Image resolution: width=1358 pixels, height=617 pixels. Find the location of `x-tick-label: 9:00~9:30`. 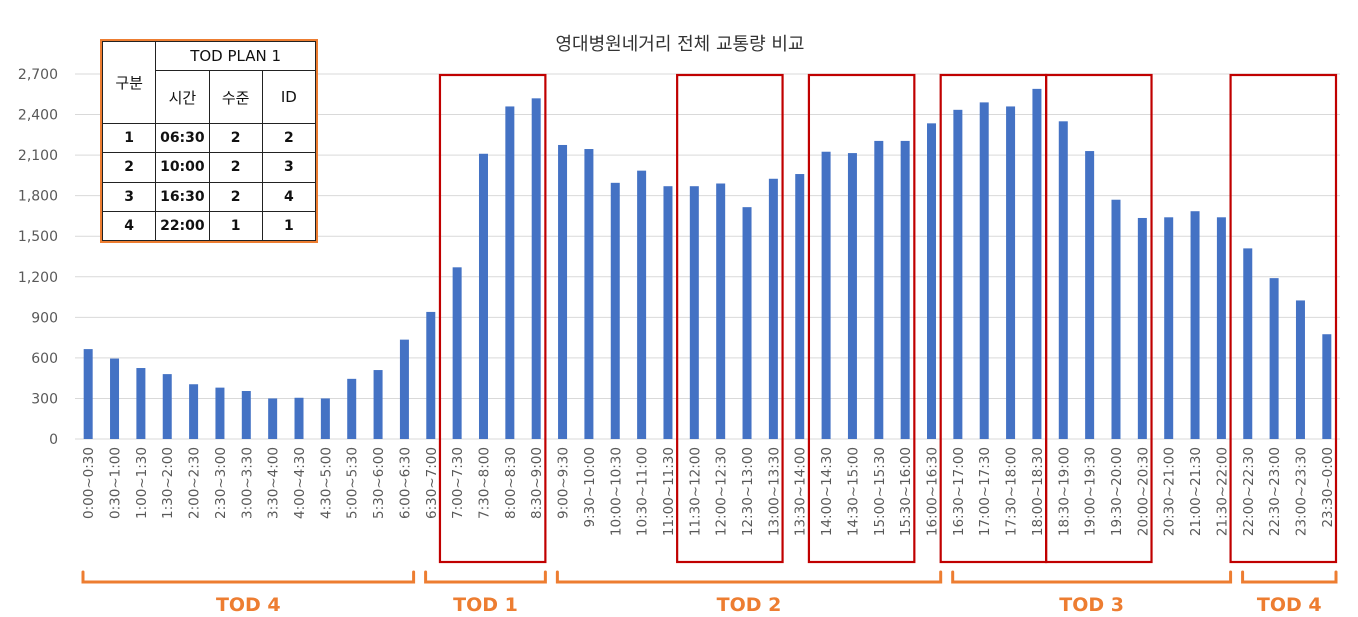

x-tick-label: 9:00~9:30 is located at coordinates (564, 483).